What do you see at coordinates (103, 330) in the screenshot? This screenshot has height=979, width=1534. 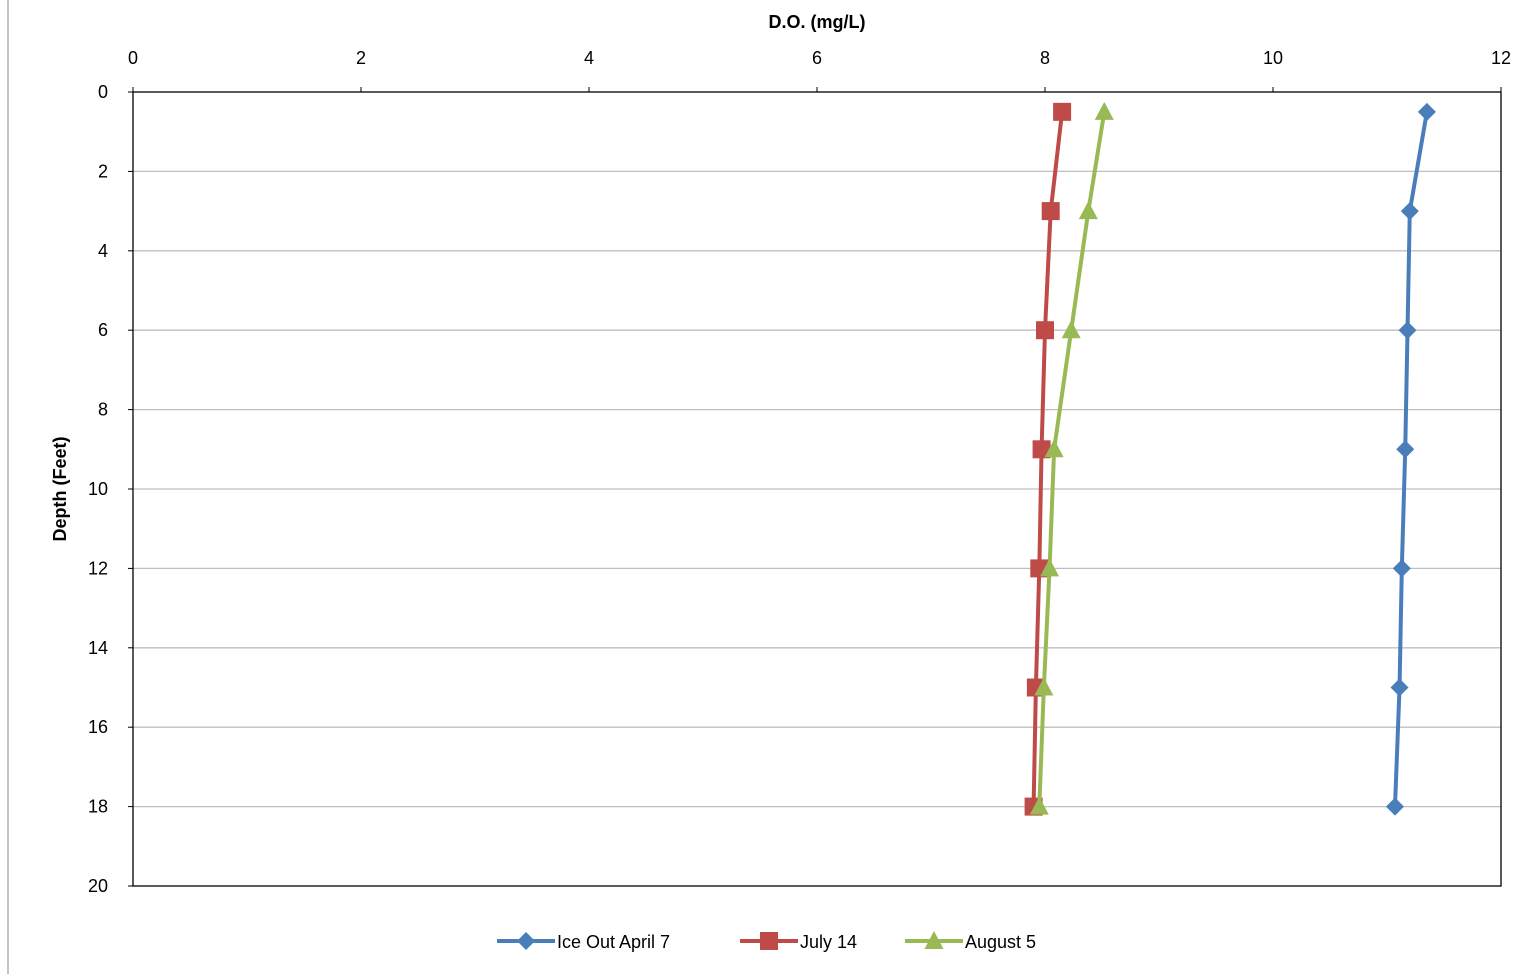 I see `y-tick-label: 6` at bounding box center [103, 330].